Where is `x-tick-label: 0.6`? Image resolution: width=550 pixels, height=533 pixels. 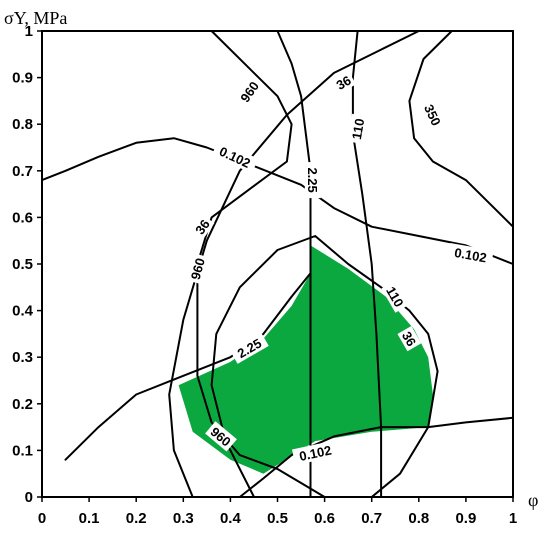
x-tick-label: 0.6 is located at coordinates (324, 518).